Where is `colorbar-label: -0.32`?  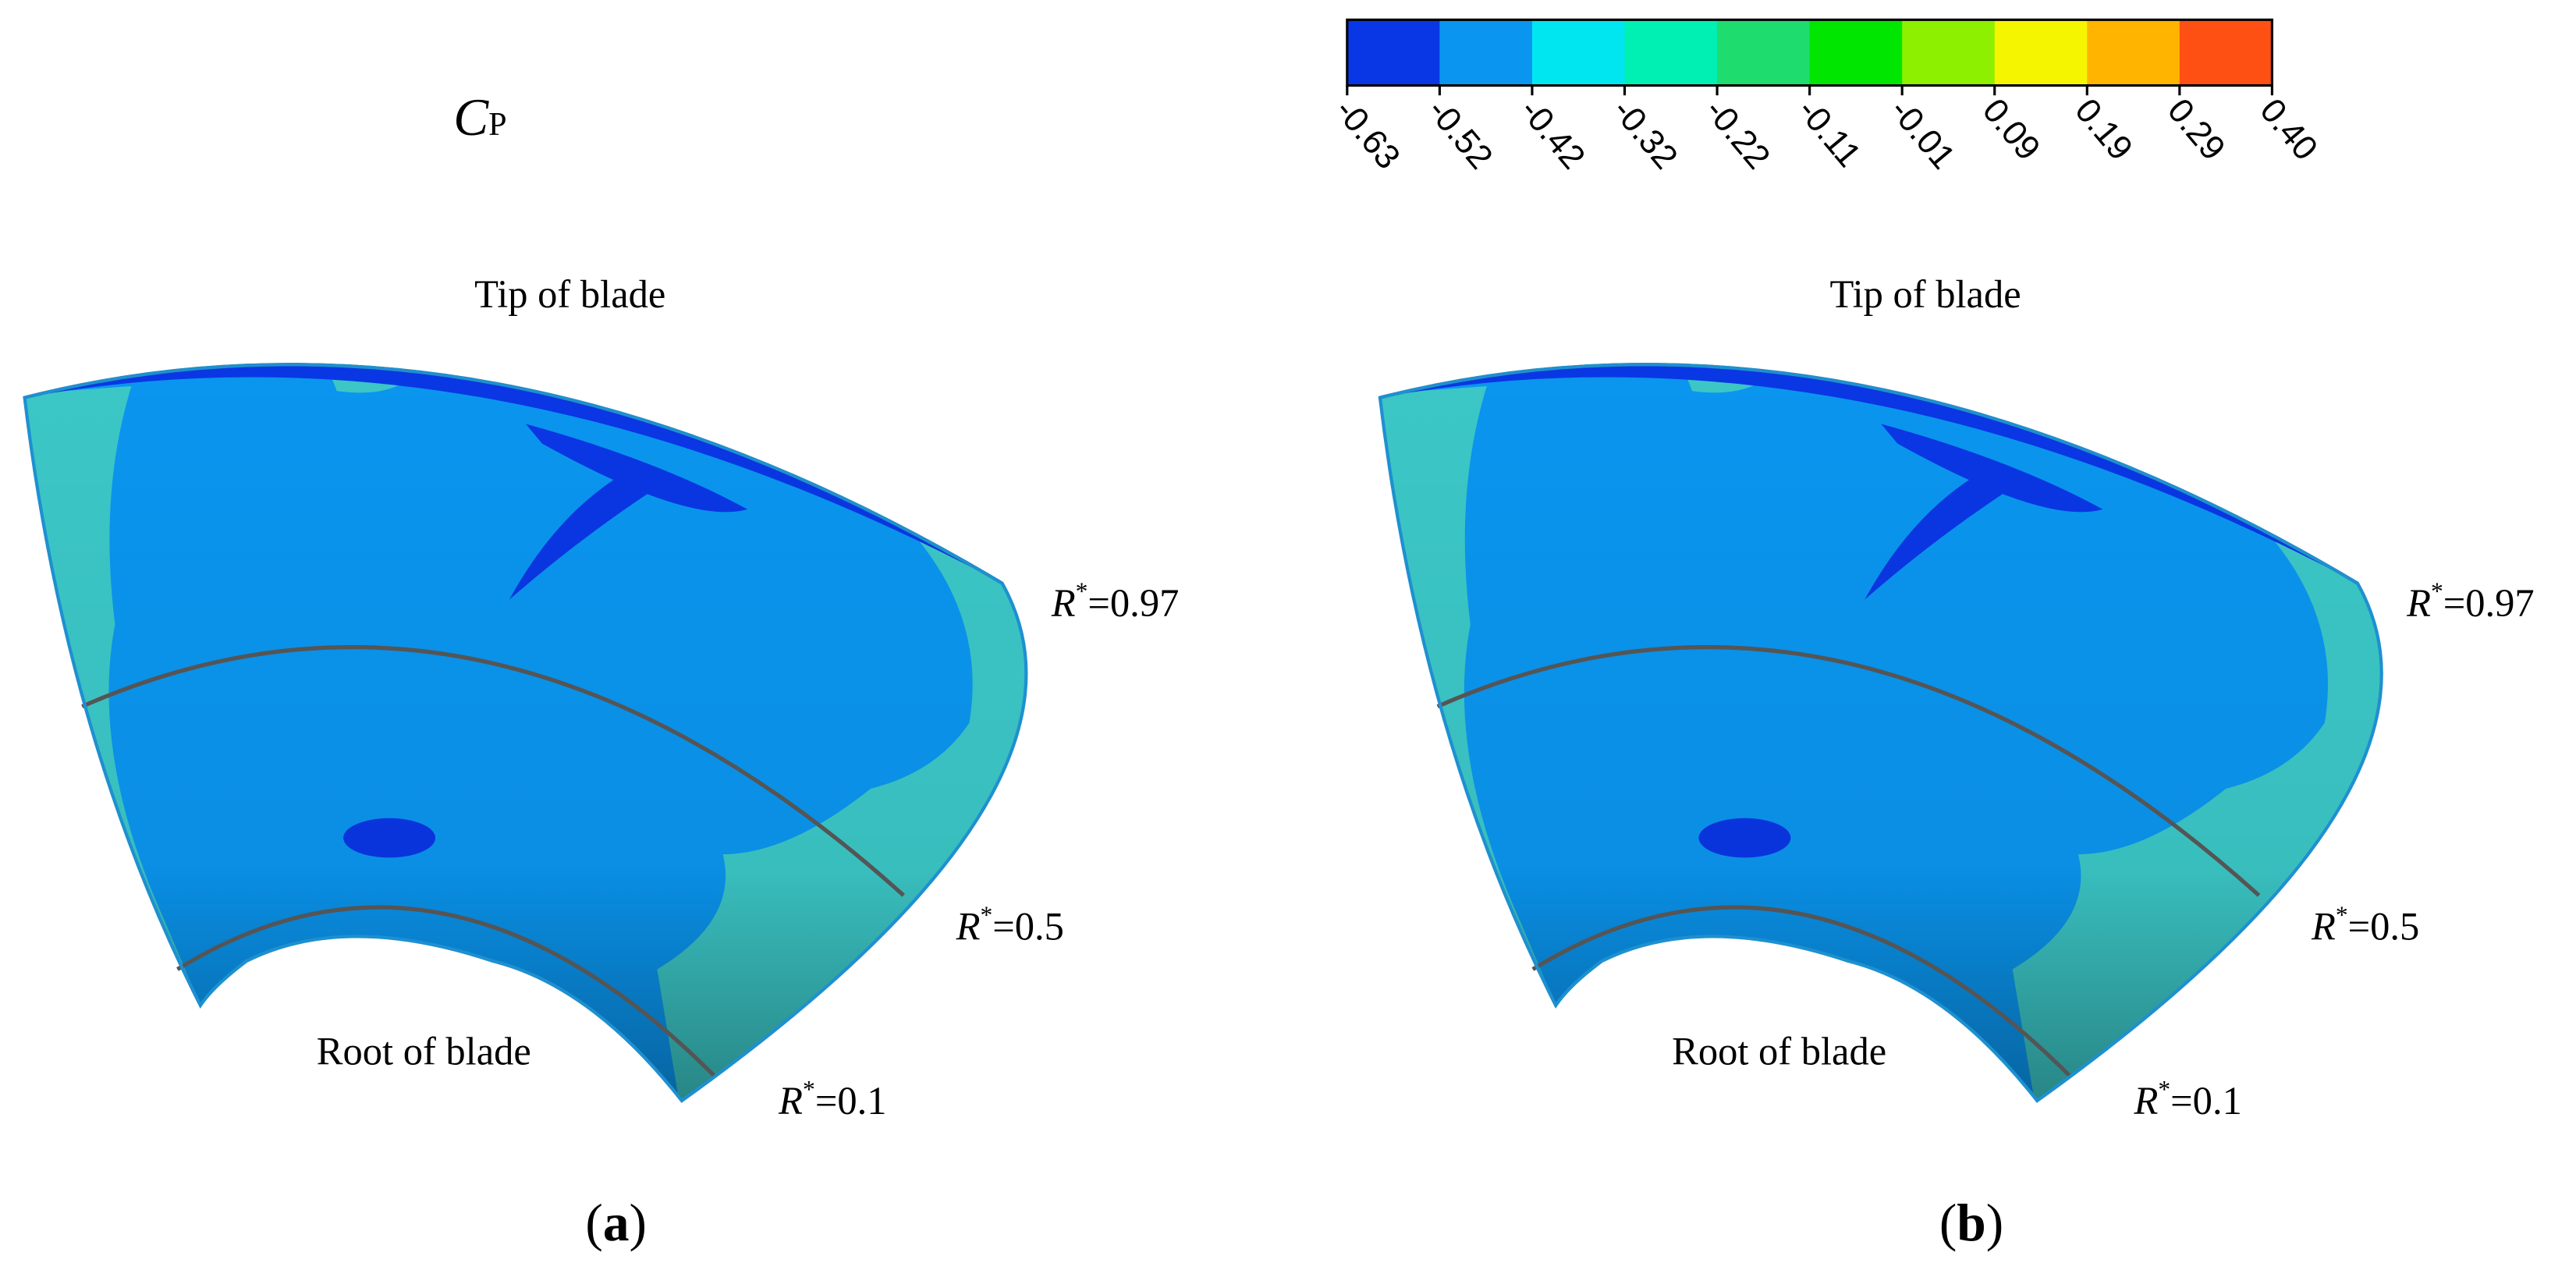 colorbar-label: -0.32 is located at coordinates (1644, 133).